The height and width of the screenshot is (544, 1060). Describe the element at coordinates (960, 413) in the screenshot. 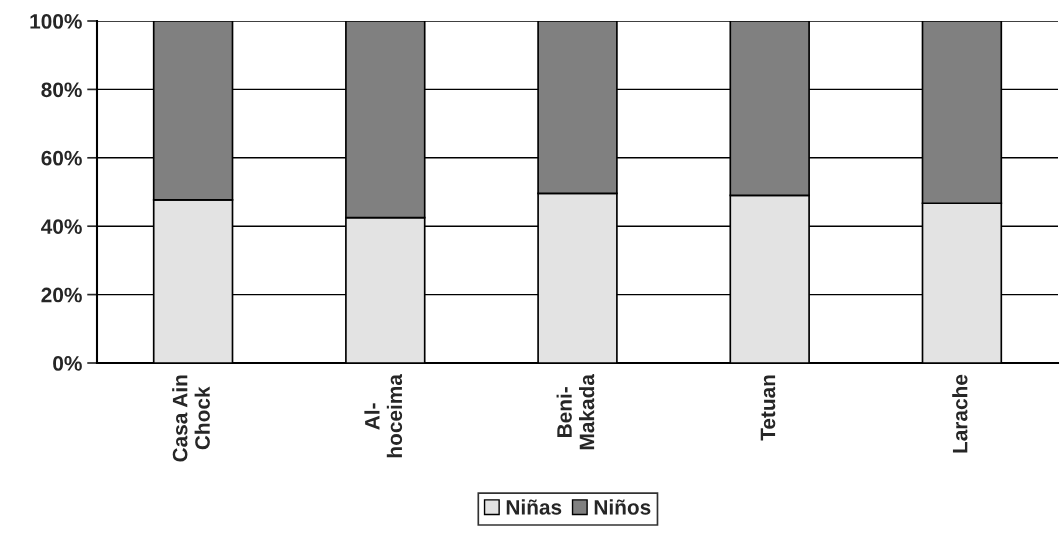

I see `x-tick-label: Larache` at that location.